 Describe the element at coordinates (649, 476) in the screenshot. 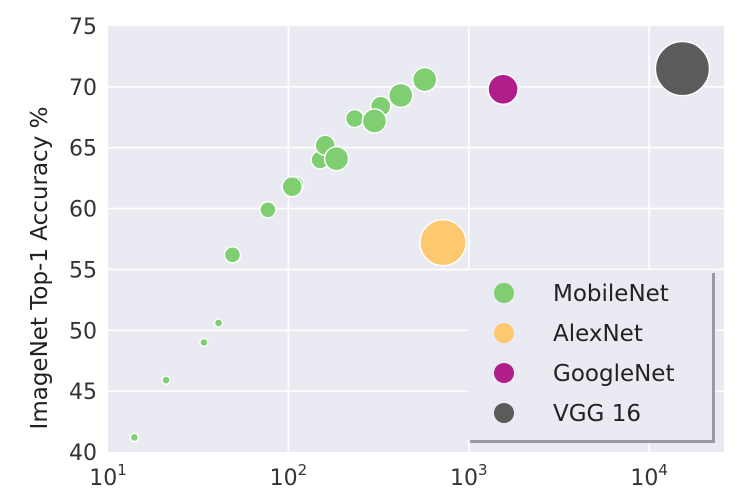

I see `x-tick-label: 10⁴` at that location.